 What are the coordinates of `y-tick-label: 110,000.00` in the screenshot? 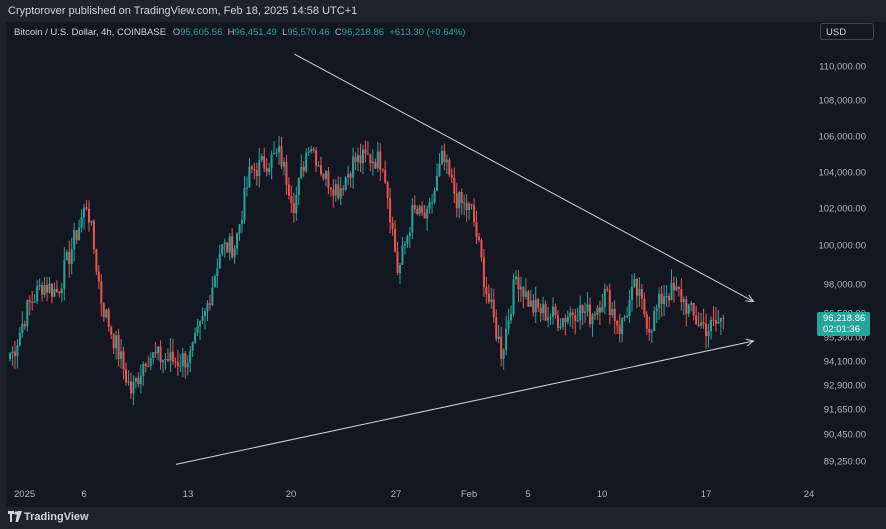 It's located at (842, 67).